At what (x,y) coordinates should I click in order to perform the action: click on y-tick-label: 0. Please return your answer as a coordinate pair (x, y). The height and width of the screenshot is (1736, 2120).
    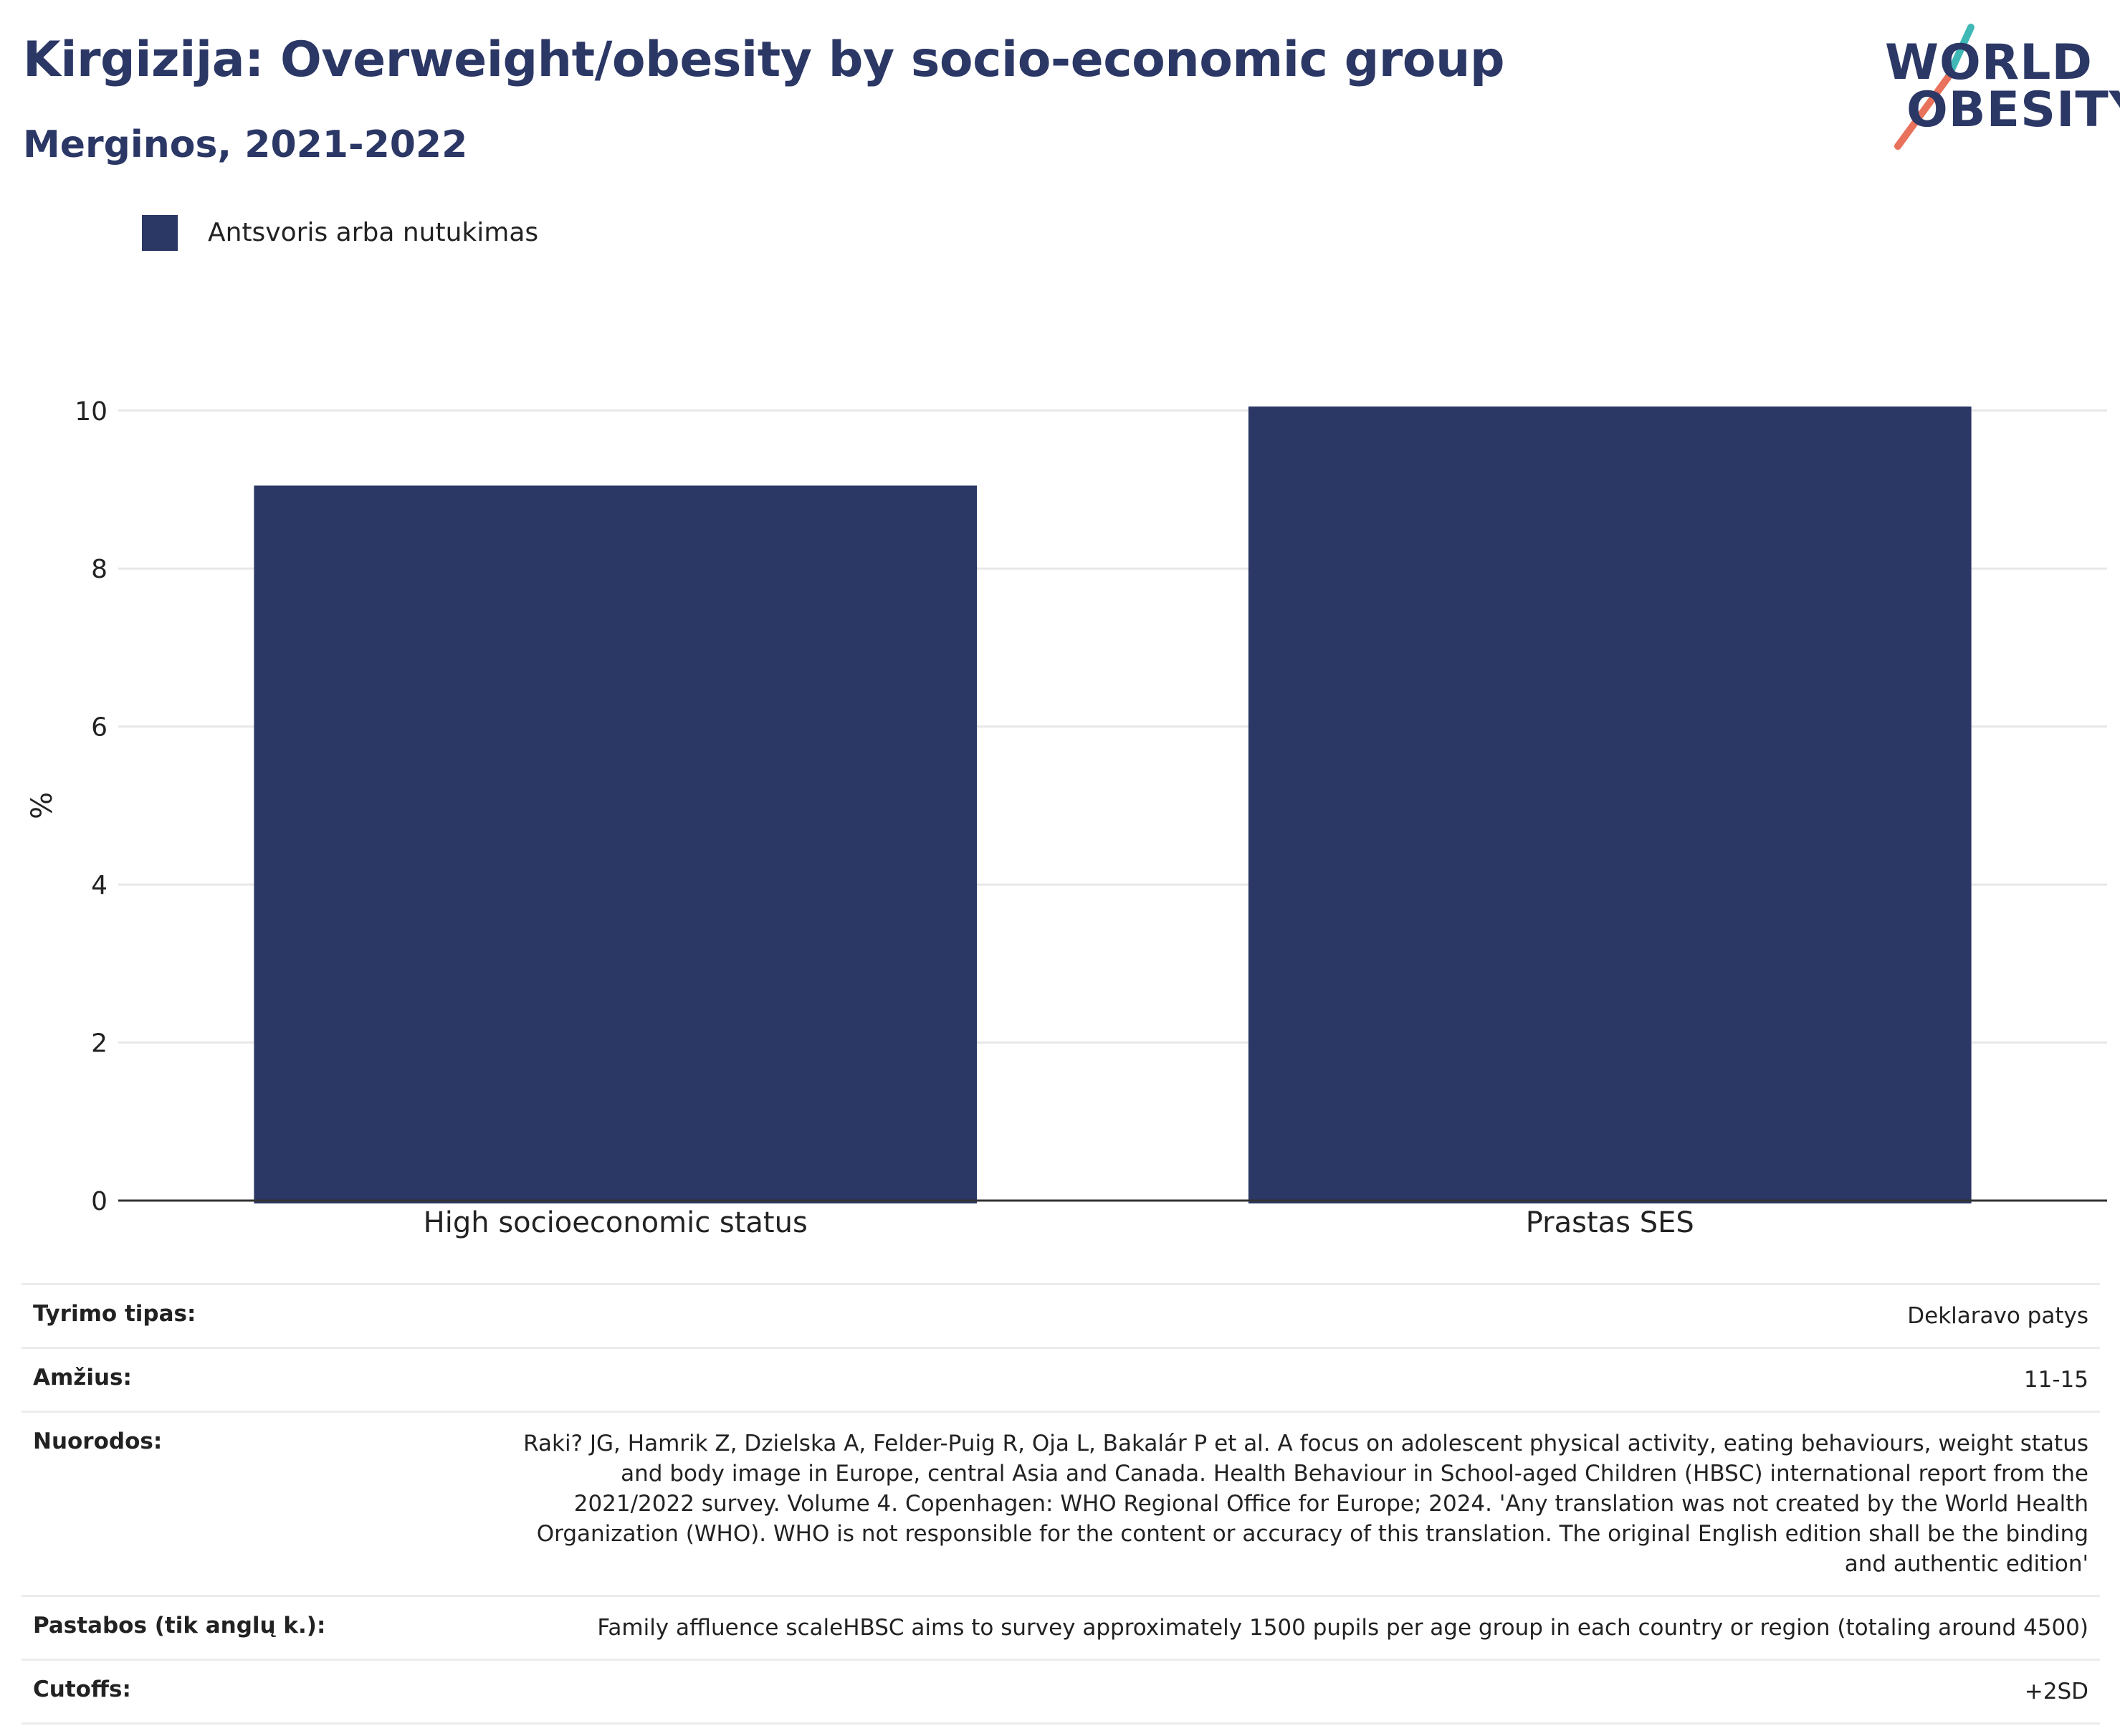
    Looking at the image, I should click on (100, 1201).